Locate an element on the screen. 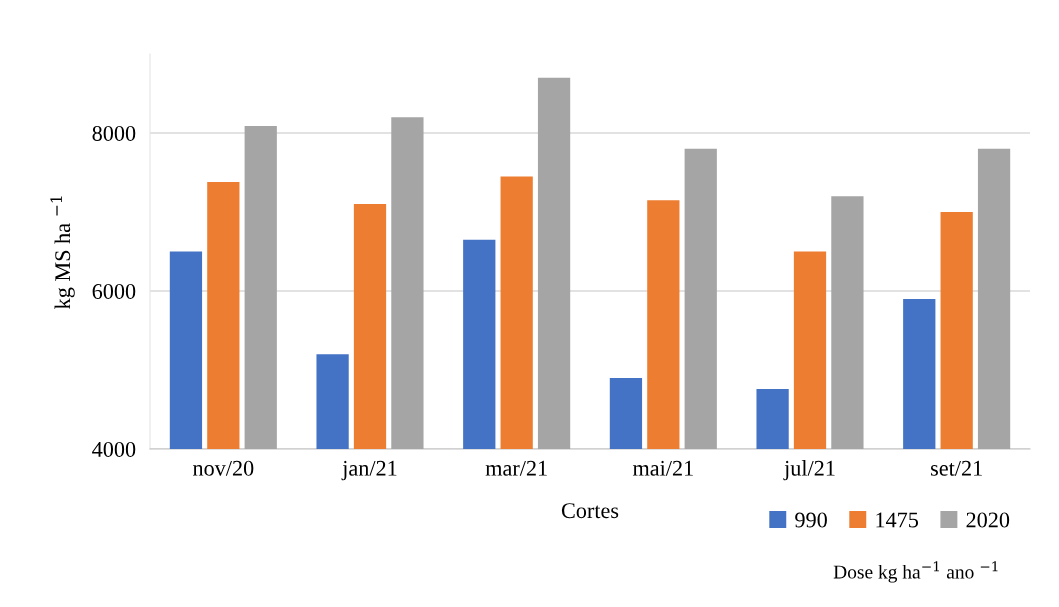 The height and width of the screenshot is (607, 1059). y-axis-title: kg MS ha $^{−1}$ is located at coordinates (62, 252).